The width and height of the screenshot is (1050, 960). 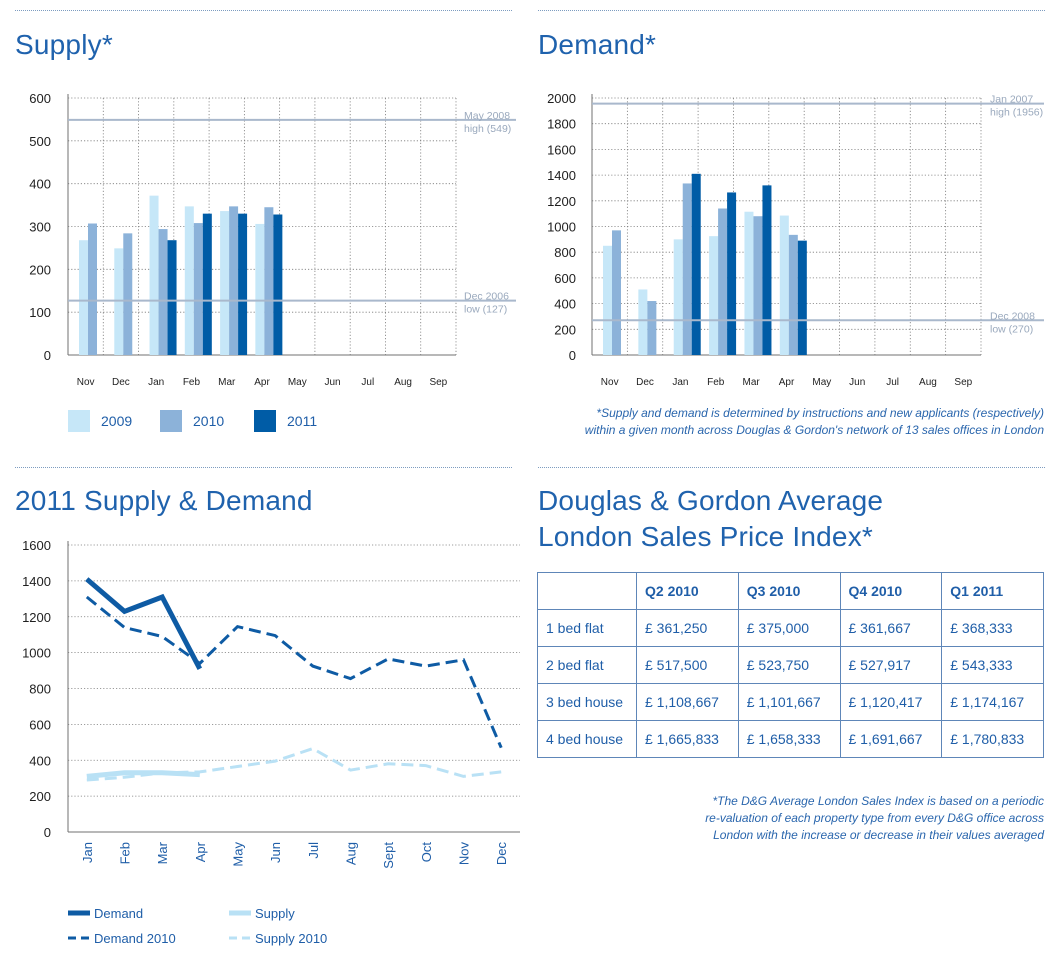 I want to click on y-tick-label: 0, so click(x=47, y=355).